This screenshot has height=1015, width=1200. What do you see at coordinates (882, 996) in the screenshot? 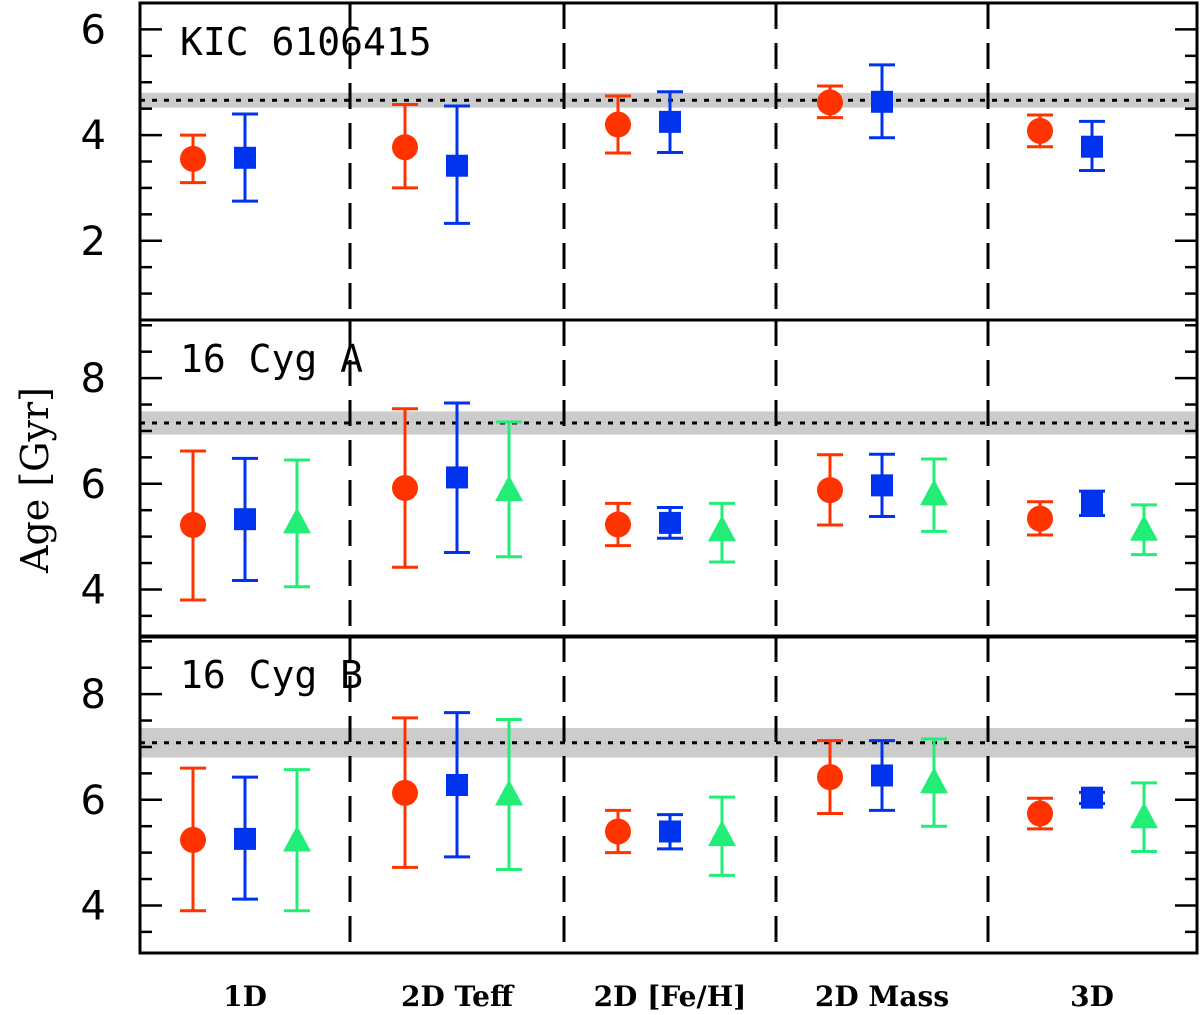
I see `category-label: 2D Mass` at bounding box center [882, 996].